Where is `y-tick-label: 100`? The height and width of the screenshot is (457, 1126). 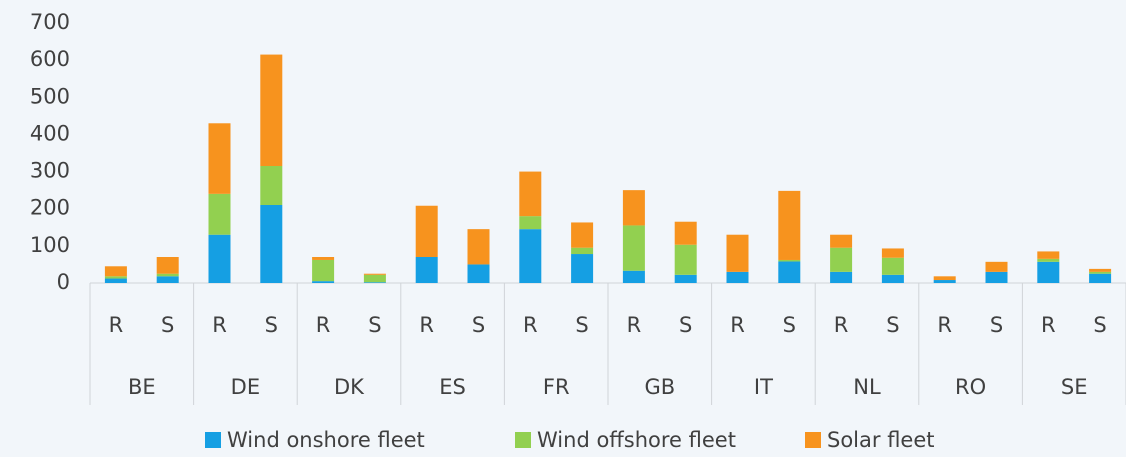 y-tick-label: 100 is located at coordinates (50, 245).